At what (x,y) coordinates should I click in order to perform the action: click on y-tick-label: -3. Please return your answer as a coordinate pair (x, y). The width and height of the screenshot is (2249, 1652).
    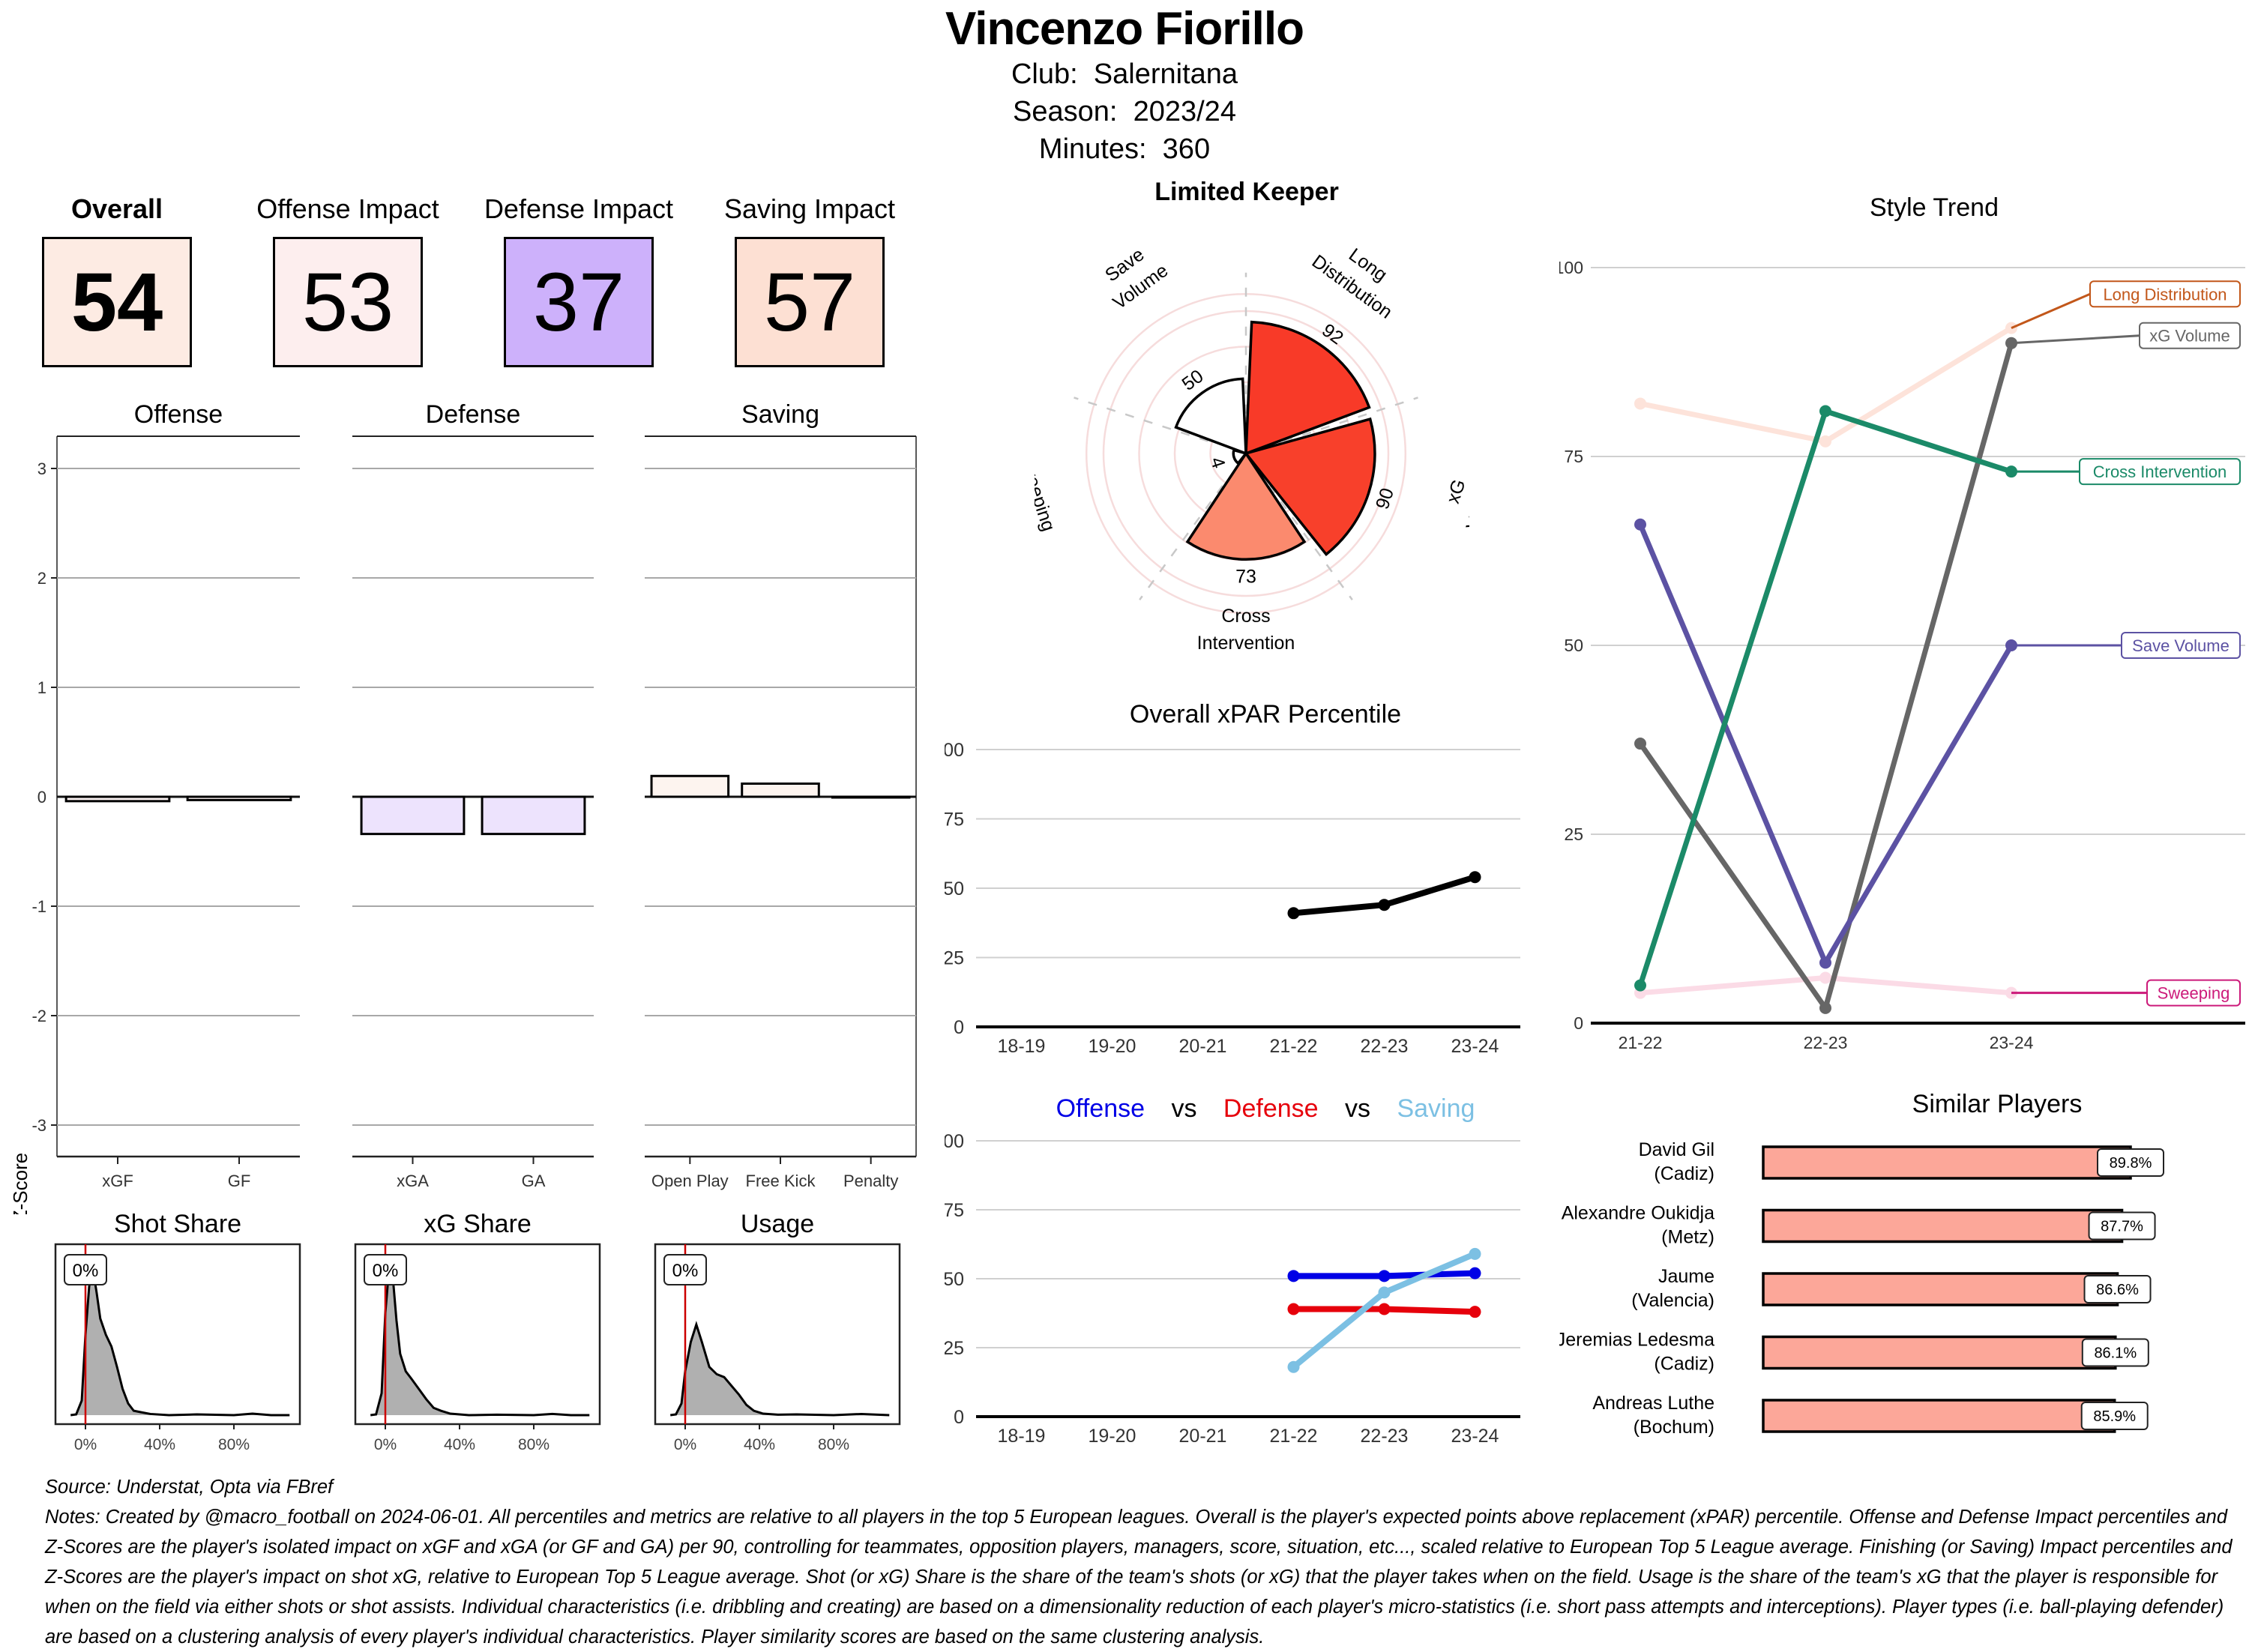
    Looking at the image, I should click on (38, 1125).